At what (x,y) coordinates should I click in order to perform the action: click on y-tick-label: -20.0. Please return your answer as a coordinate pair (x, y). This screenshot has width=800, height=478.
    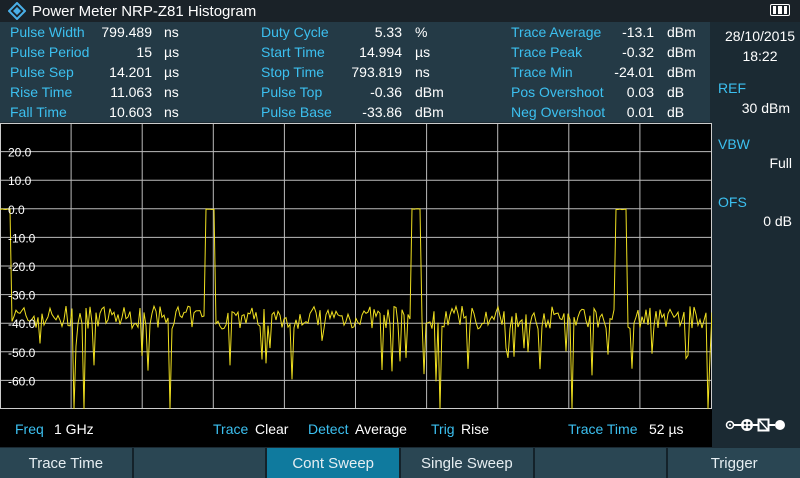
    Looking at the image, I should click on (22, 267).